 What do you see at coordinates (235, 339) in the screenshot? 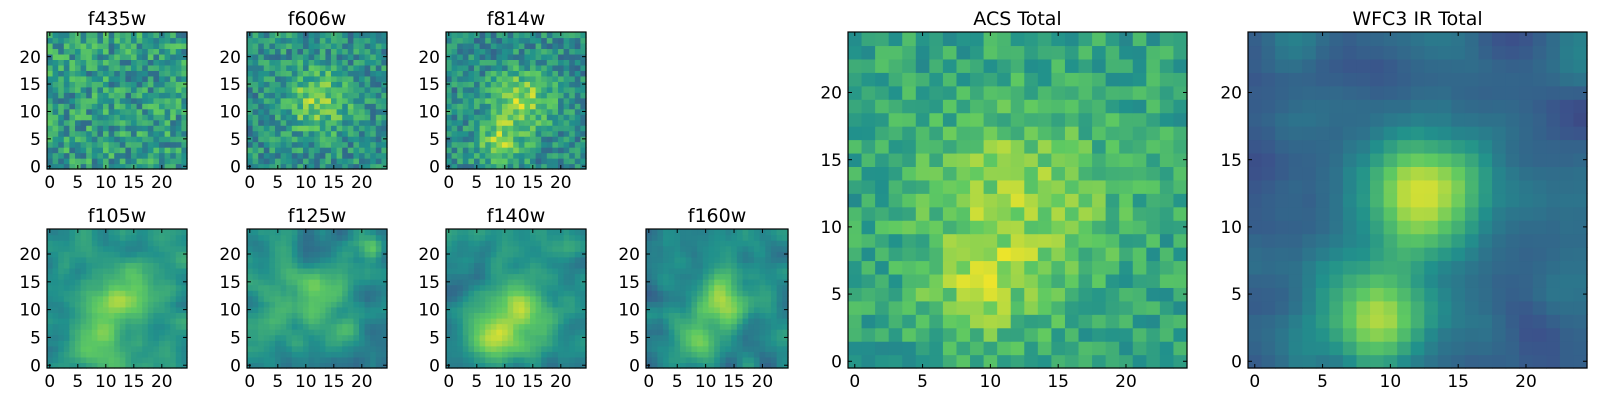
I see `y-tick-label: 5` at bounding box center [235, 339].